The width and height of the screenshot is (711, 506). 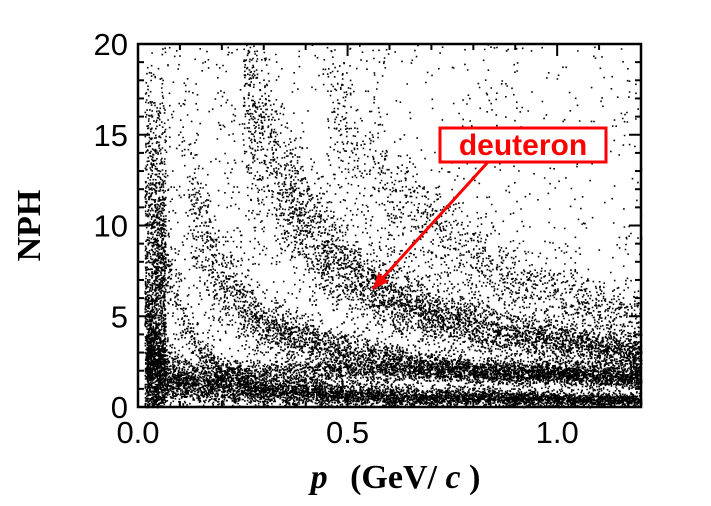 I want to click on x-axis-unit-close: ), so click(x=474, y=477).